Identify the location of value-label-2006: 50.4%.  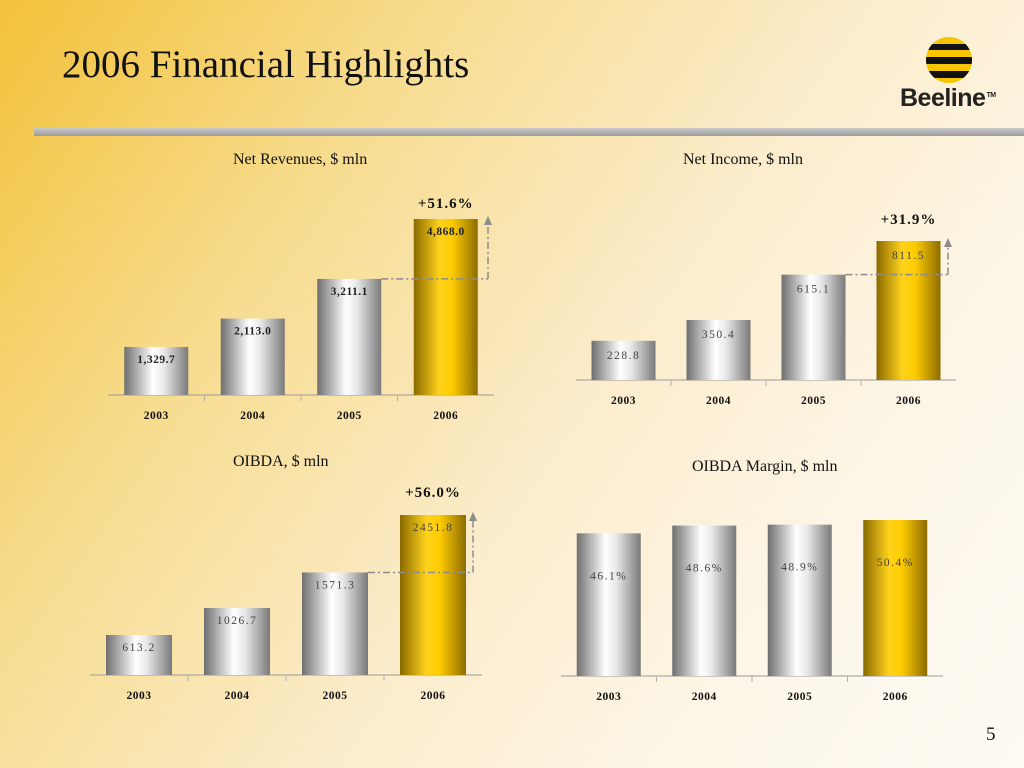
(895, 563).